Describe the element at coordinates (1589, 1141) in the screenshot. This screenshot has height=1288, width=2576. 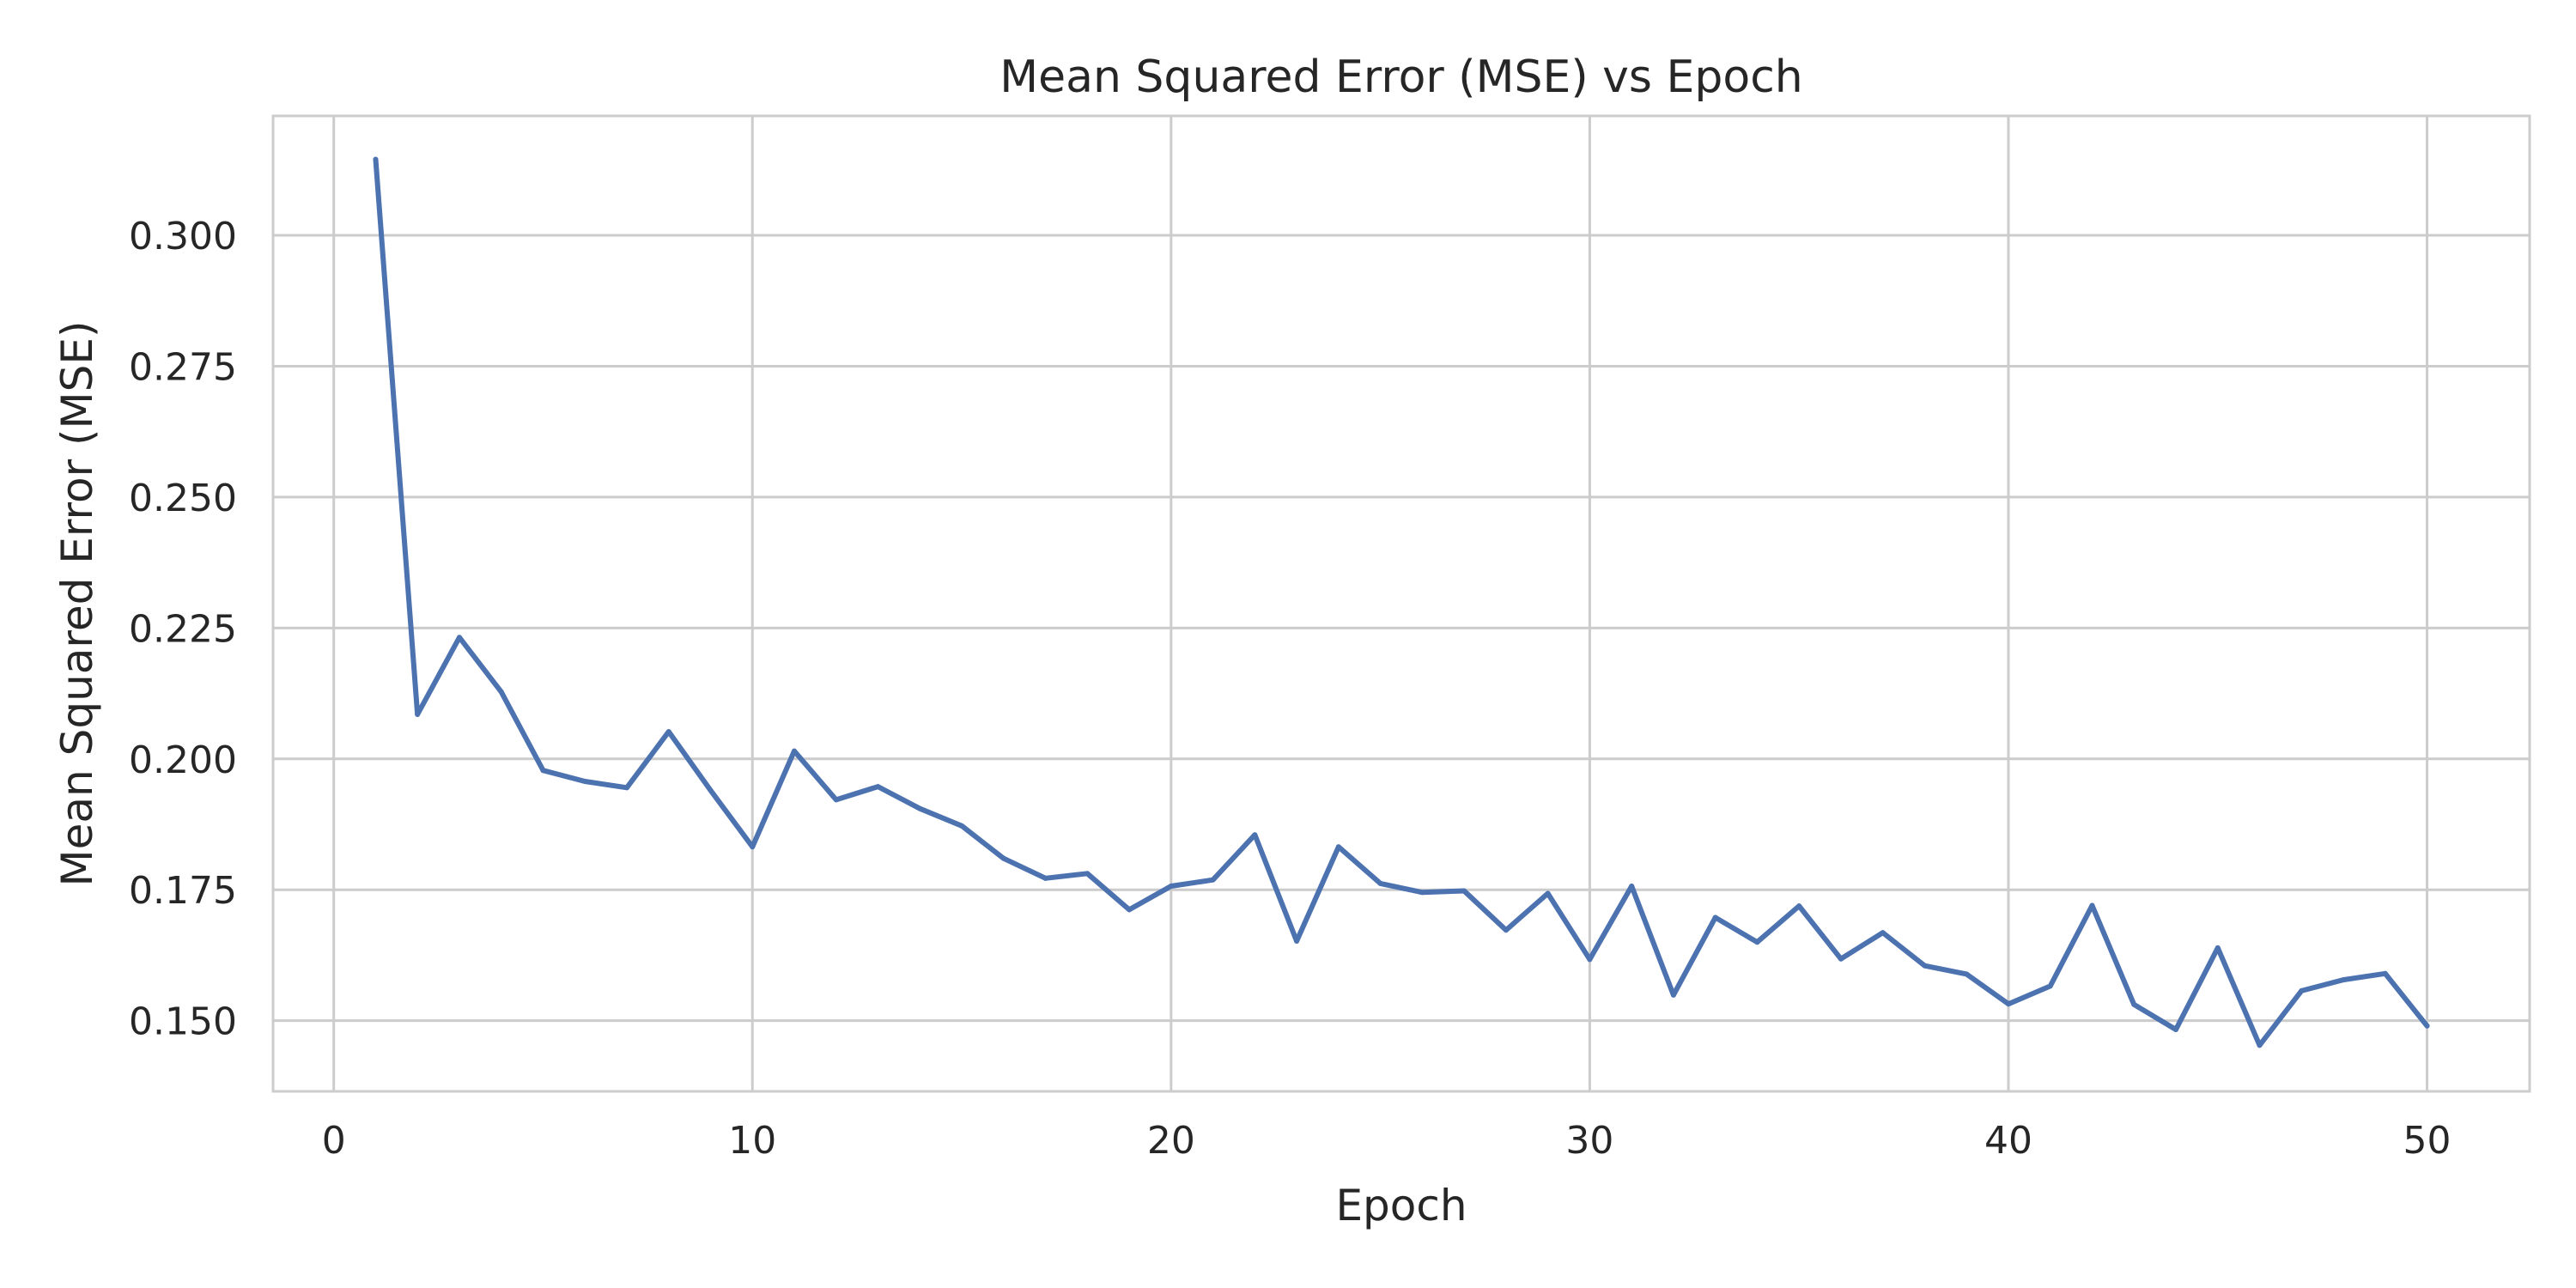
I see `x-tick-label: 30` at that location.